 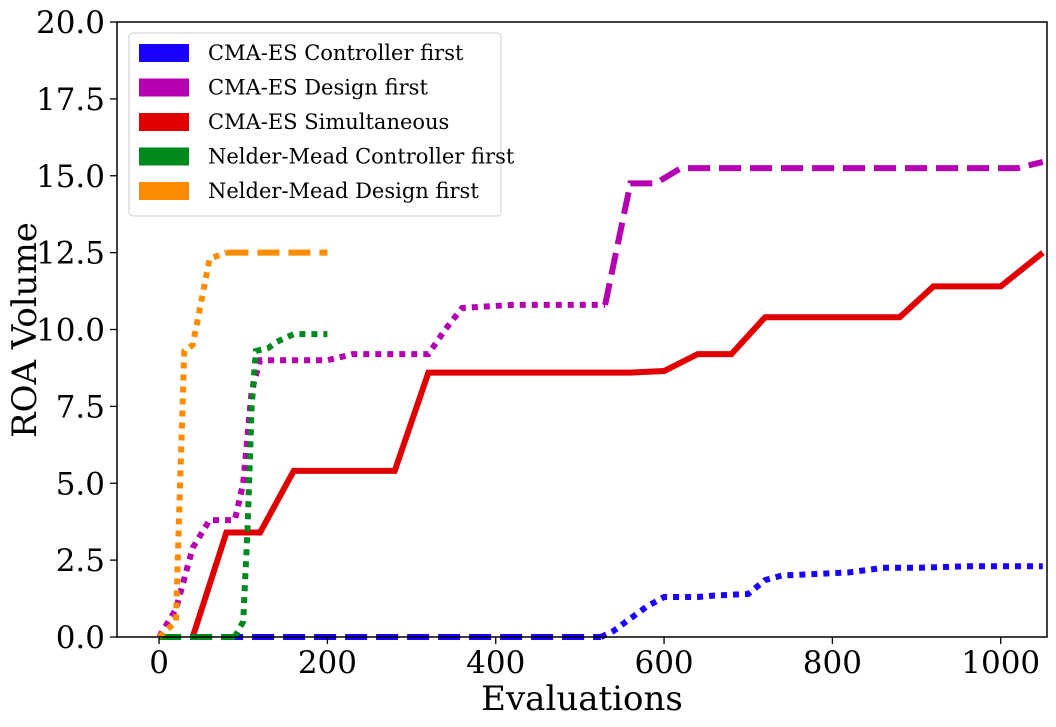 What do you see at coordinates (80, 638) in the screenshot?
I see `y-tick-label: 0.0` at bounding box center [80, 638].